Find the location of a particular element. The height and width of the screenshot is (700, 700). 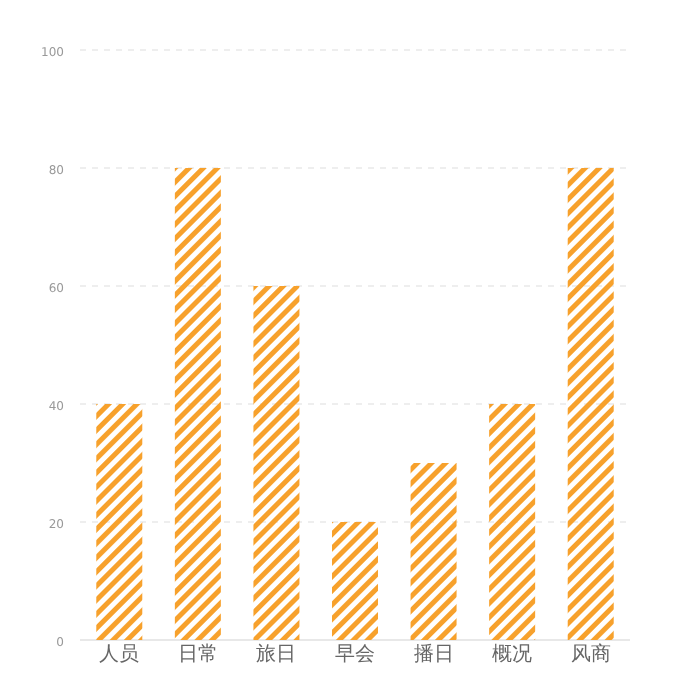

x-tick-label: 概况 is located at coordinates (512, 654).